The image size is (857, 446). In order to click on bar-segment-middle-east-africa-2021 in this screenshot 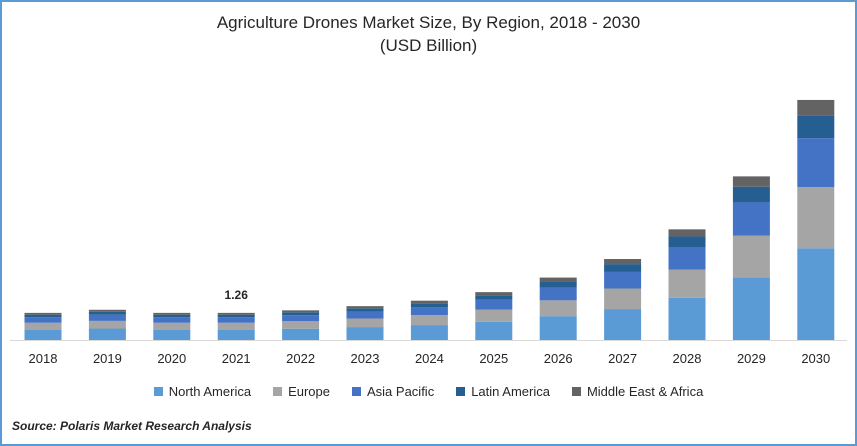, I will do `click(236, 313)`.